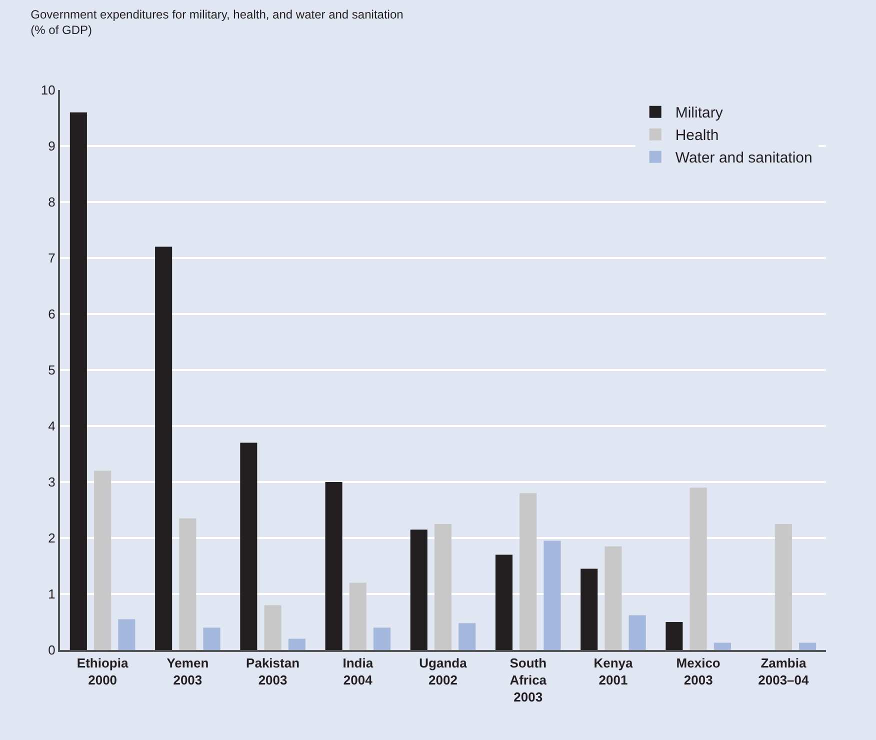 Image resolution: width=876 pixels, height=740 pixels. What do you see at coordinates (52, 314) in the screenshot?
I see `y-tick-label: 6` at bounding box center [52, 314].